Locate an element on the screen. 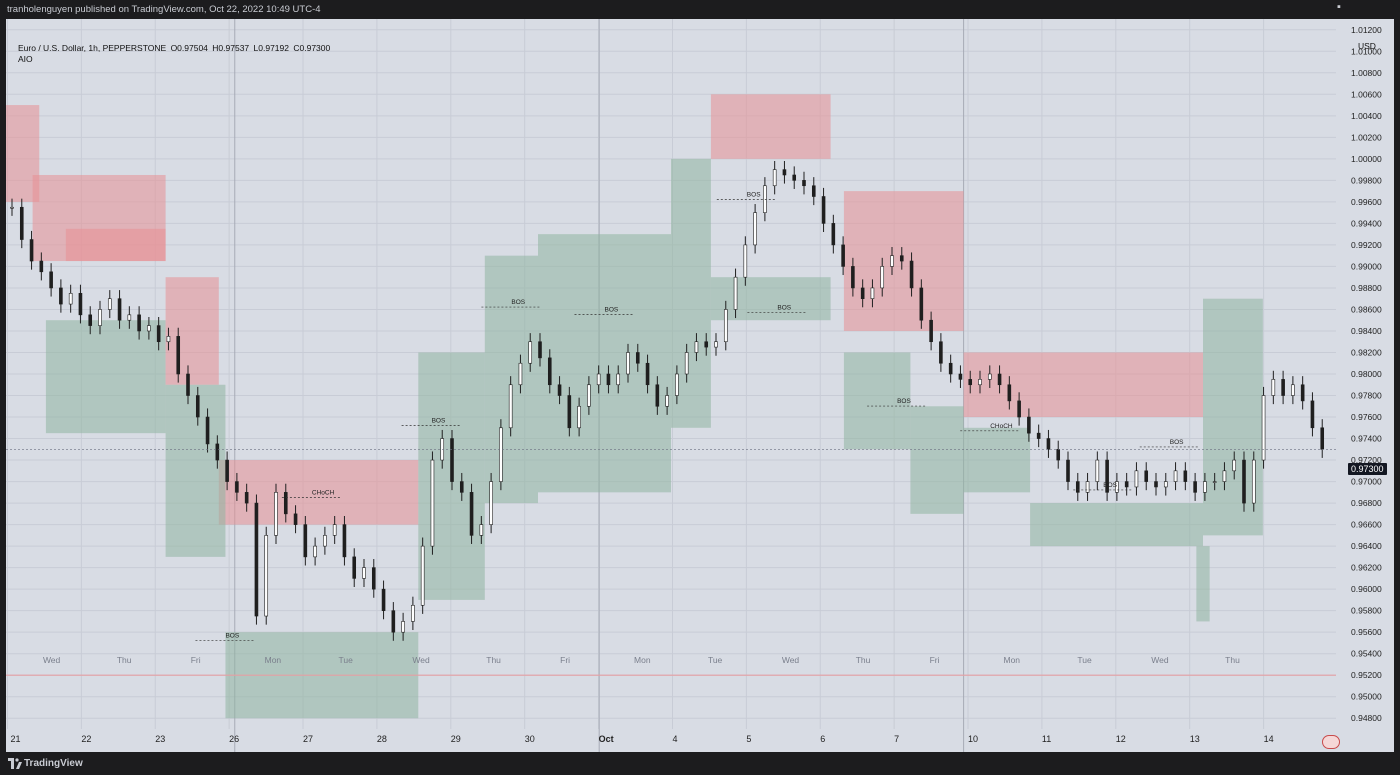 The image size is (1400, 775). currency-label: USD is located at coordinates (1367, 46).